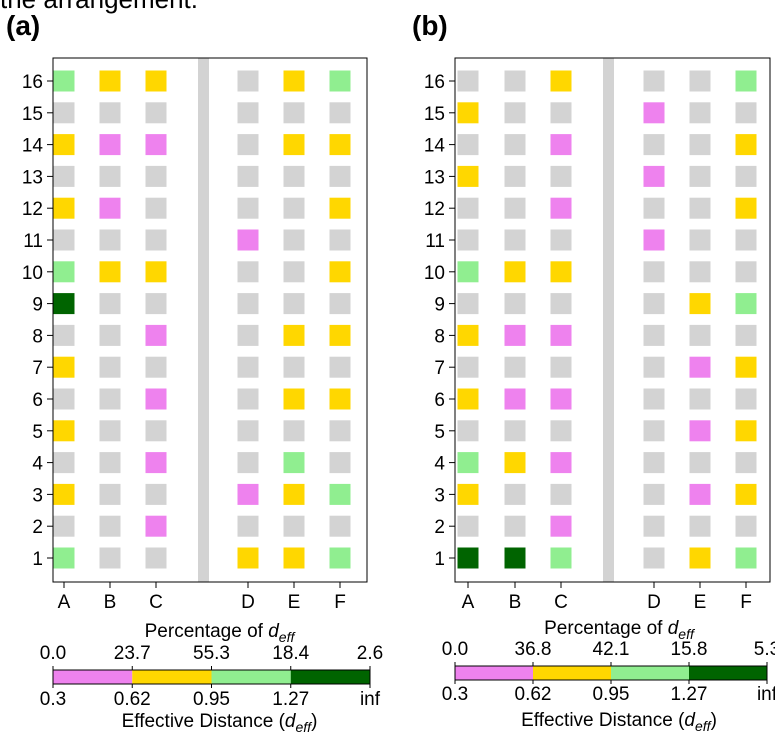 The height and width of the screenshot is (736, 775). What do you see at coordinates (700, 602) in the screenshot?
I see `x-tick-label: E` at bounding box center [700, 602].